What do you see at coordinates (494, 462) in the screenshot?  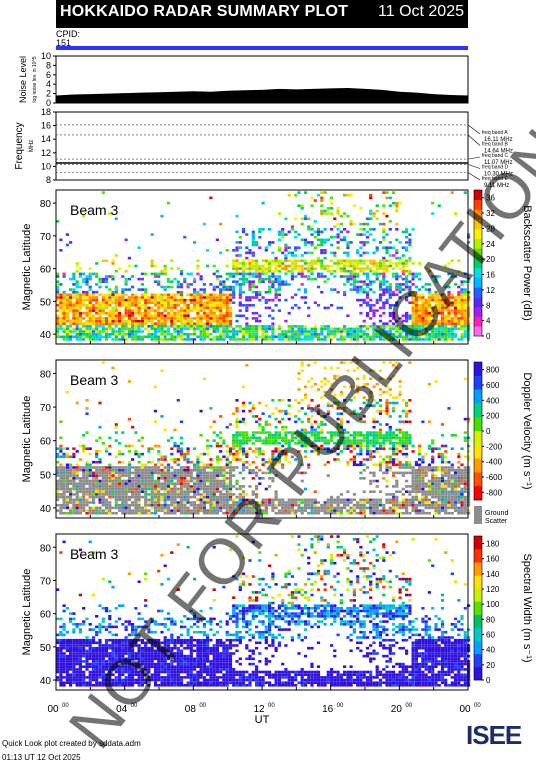 I see `colorbar-velocity-tick-label: -400` at bounding box center [494, 462].